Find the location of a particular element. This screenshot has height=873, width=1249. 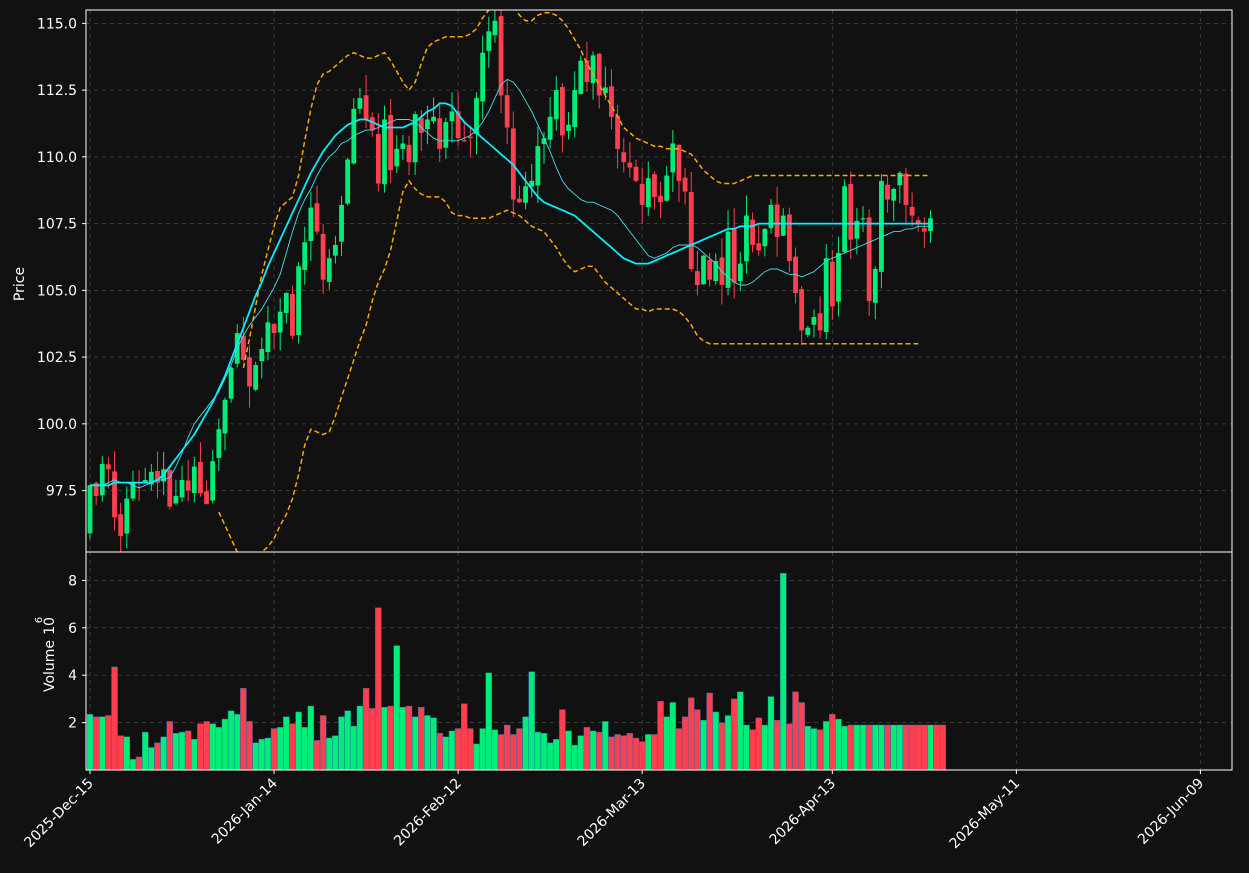

price-tick-label: 115.0 is located at coordinates (57, 24).